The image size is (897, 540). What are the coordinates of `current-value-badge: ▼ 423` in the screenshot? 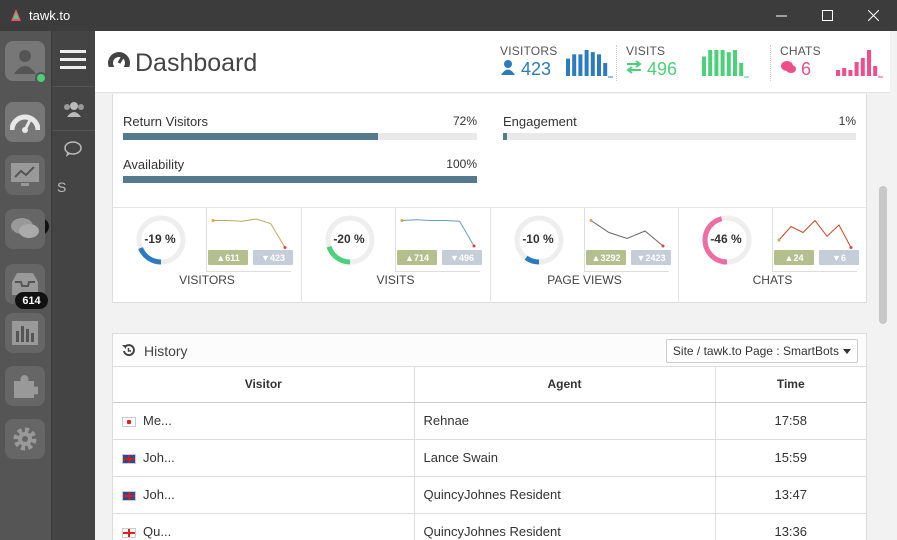 It's located at (273, 257).